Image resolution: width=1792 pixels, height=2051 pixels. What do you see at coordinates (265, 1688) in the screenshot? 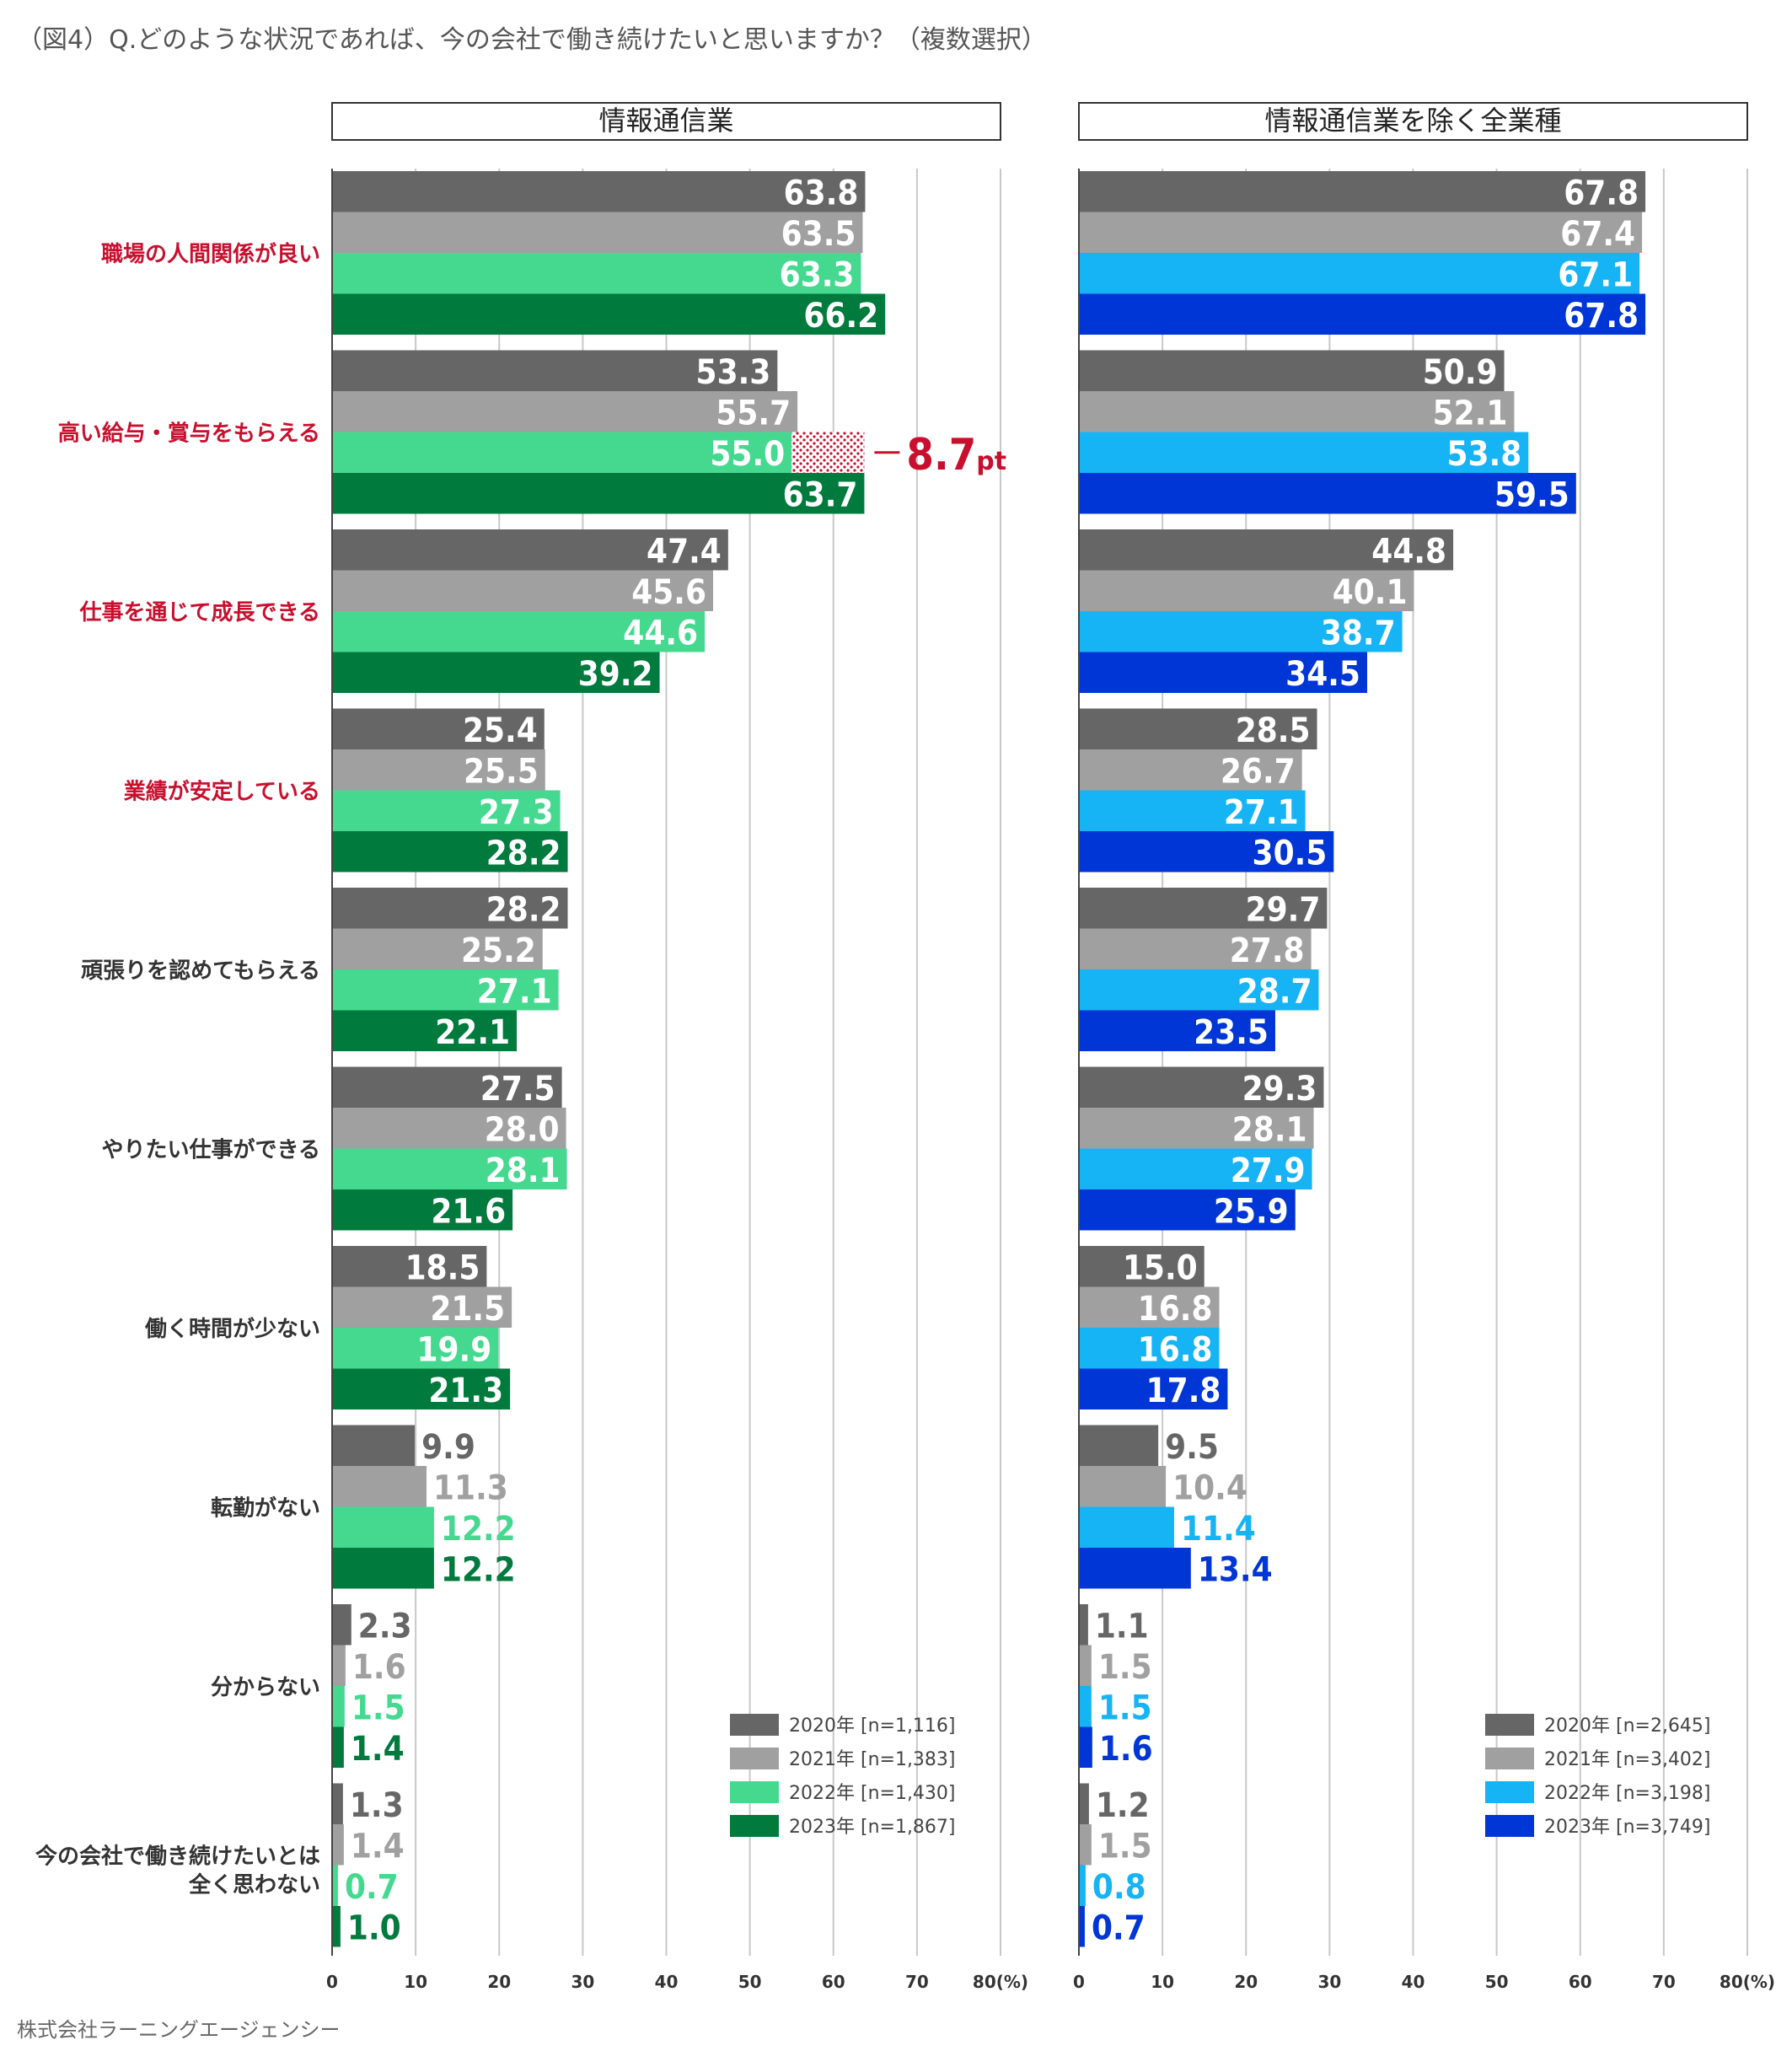
I see `category-label: 分からない` at bounding box center [265, 1688].